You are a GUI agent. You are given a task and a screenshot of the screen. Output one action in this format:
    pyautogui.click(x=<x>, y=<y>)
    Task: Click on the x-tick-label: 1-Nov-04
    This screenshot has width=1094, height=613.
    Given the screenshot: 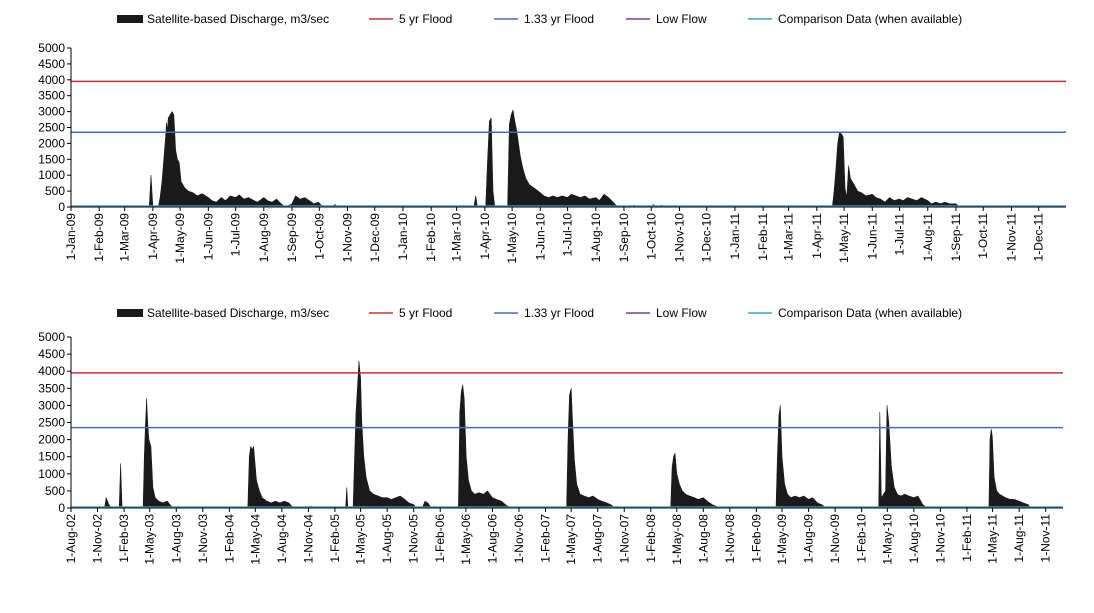 What is the action you would take?
    pyautogui.click(x=308, y=539)
    